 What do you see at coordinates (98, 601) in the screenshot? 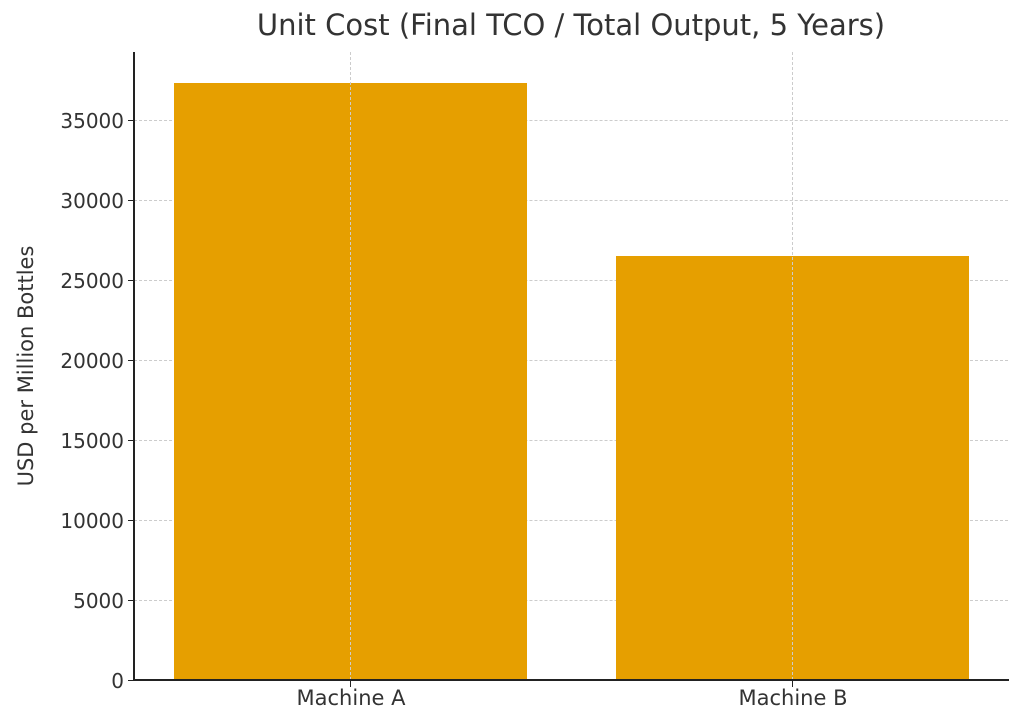
I see `y-tick-label: 5000` at bounding box center [98, 601].